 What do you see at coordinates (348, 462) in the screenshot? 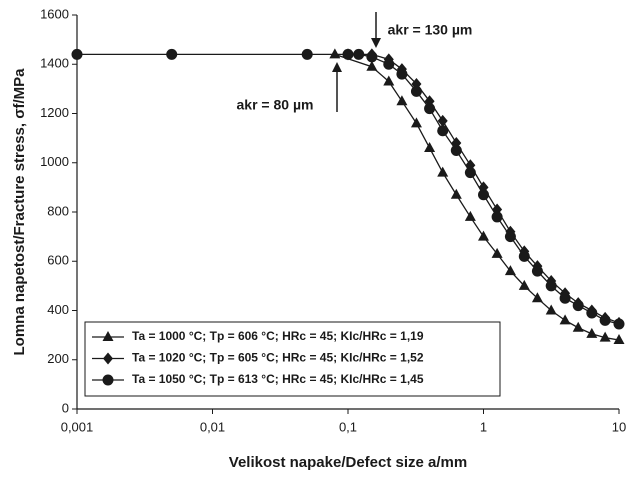
I see `x-axis-label: Velikost napake/Defect size a/mm` at bounding box center [348, 462].